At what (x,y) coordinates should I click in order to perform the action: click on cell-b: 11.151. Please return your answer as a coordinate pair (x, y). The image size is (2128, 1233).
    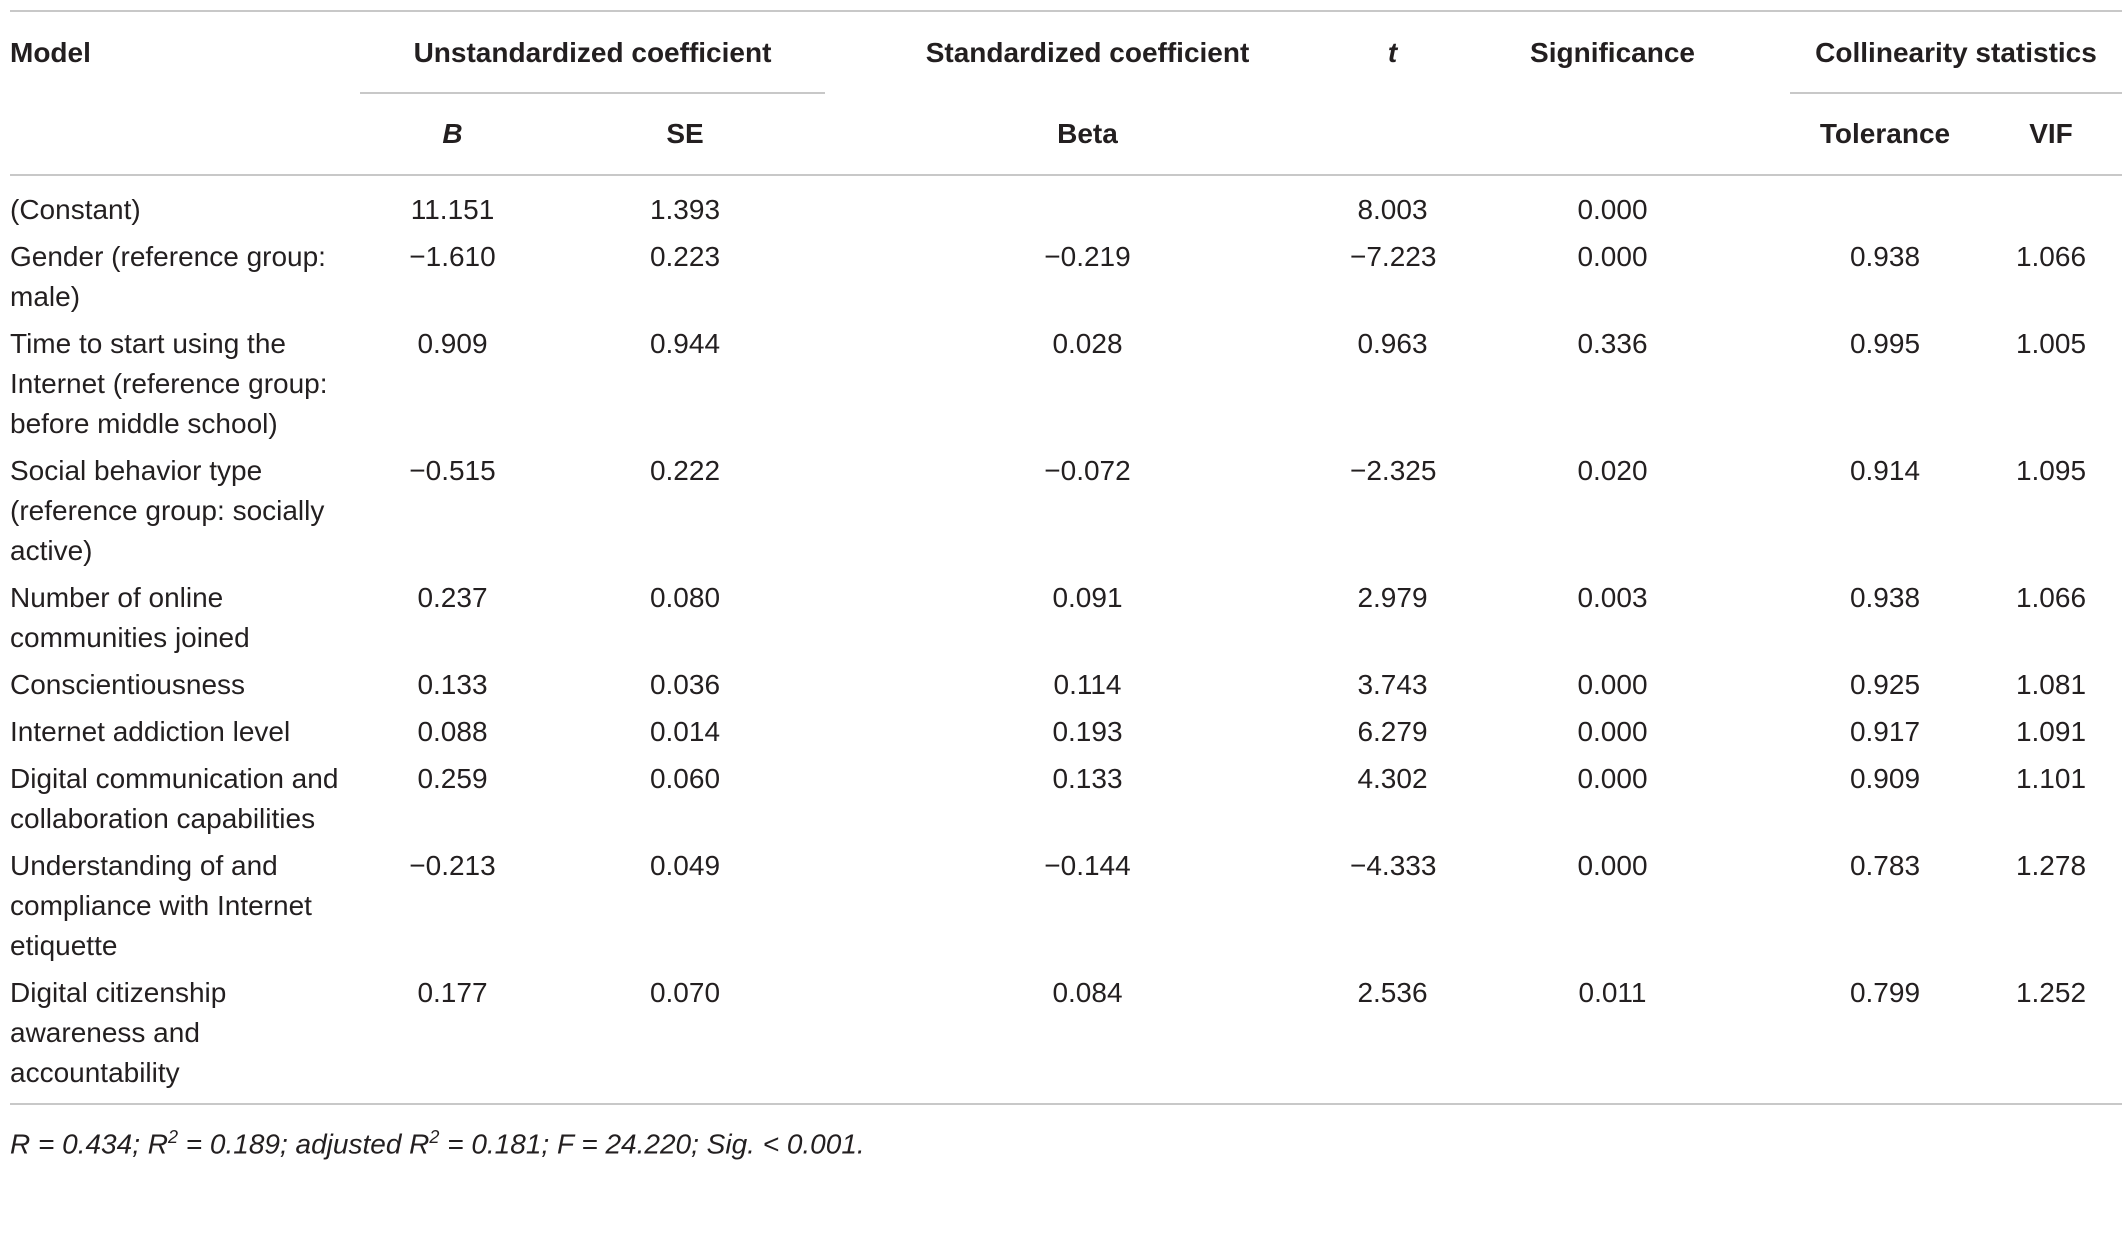
    Looking at the image, I should click on (452, 209).